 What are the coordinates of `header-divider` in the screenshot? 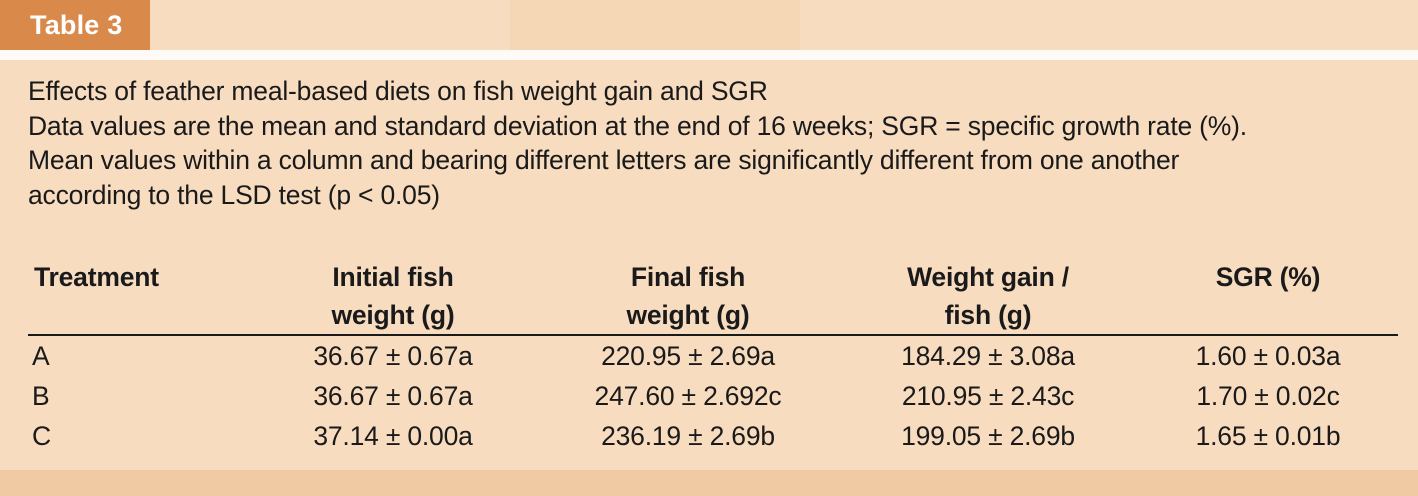 It's located at (709, 55).